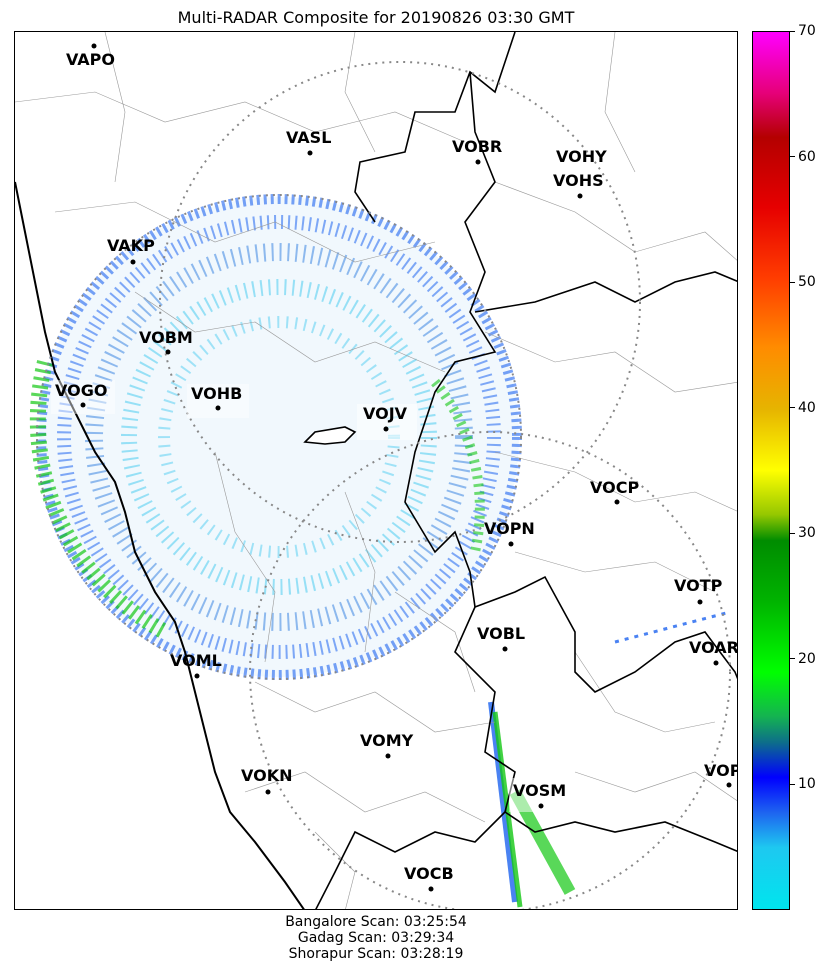 This screenshot has height=972, width=825. I want to click on station-vojv: VOJV, so click(387, 422).